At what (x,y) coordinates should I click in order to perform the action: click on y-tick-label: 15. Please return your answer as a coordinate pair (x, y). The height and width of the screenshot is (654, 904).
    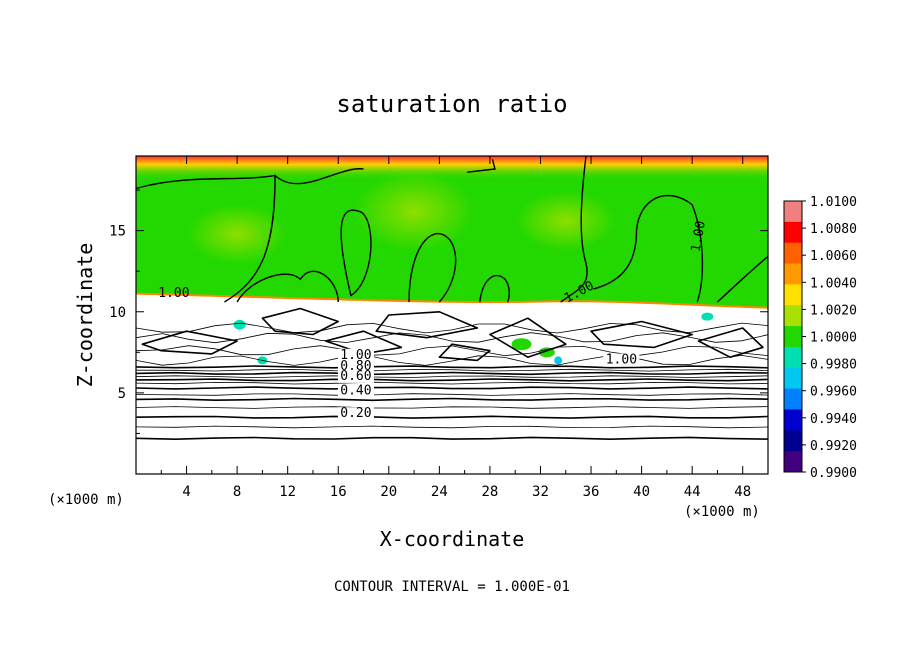
    Looking at the image, I should click on (117, 232).